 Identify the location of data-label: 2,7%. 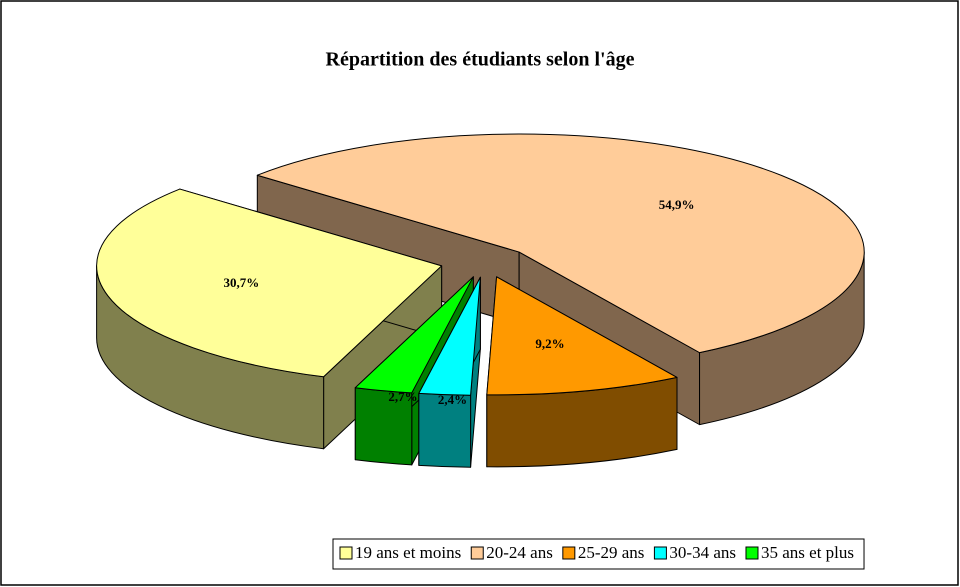
(402, 396).